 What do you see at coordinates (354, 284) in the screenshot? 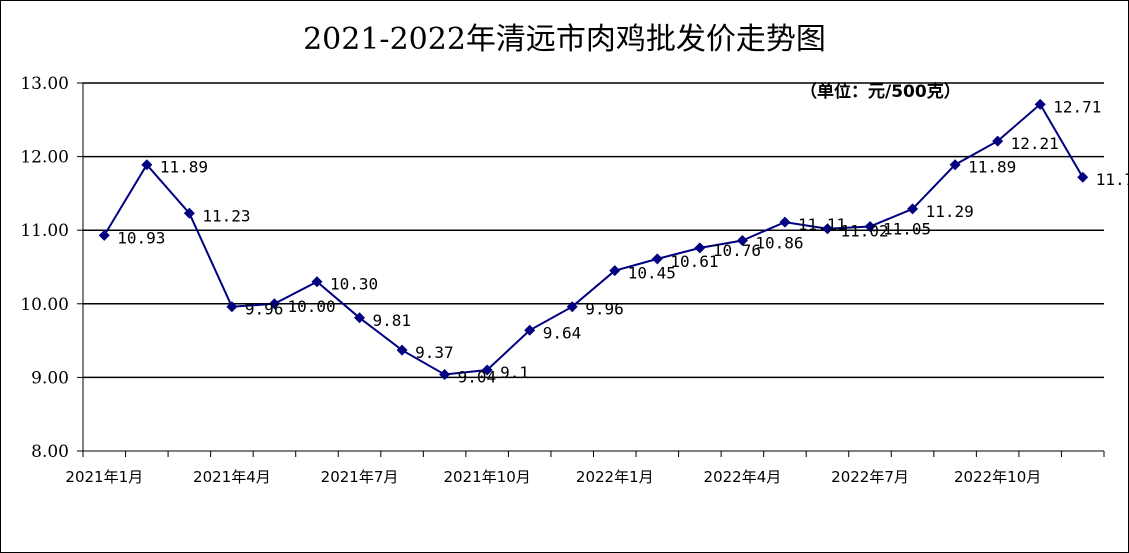
I see `data-label: 10.30` at bounding box center [354, 284].